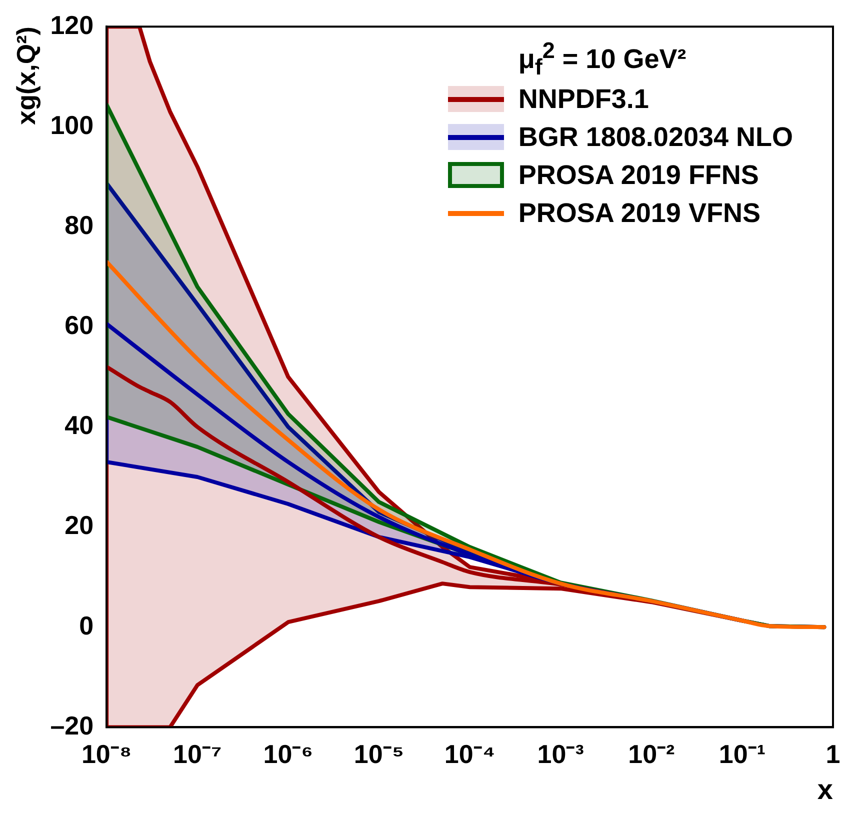 This screenshot has width=861, height=815. Describe the element at coordinates (833, 753) in the screenshot. I see `x-tick-label: 1` at that location.